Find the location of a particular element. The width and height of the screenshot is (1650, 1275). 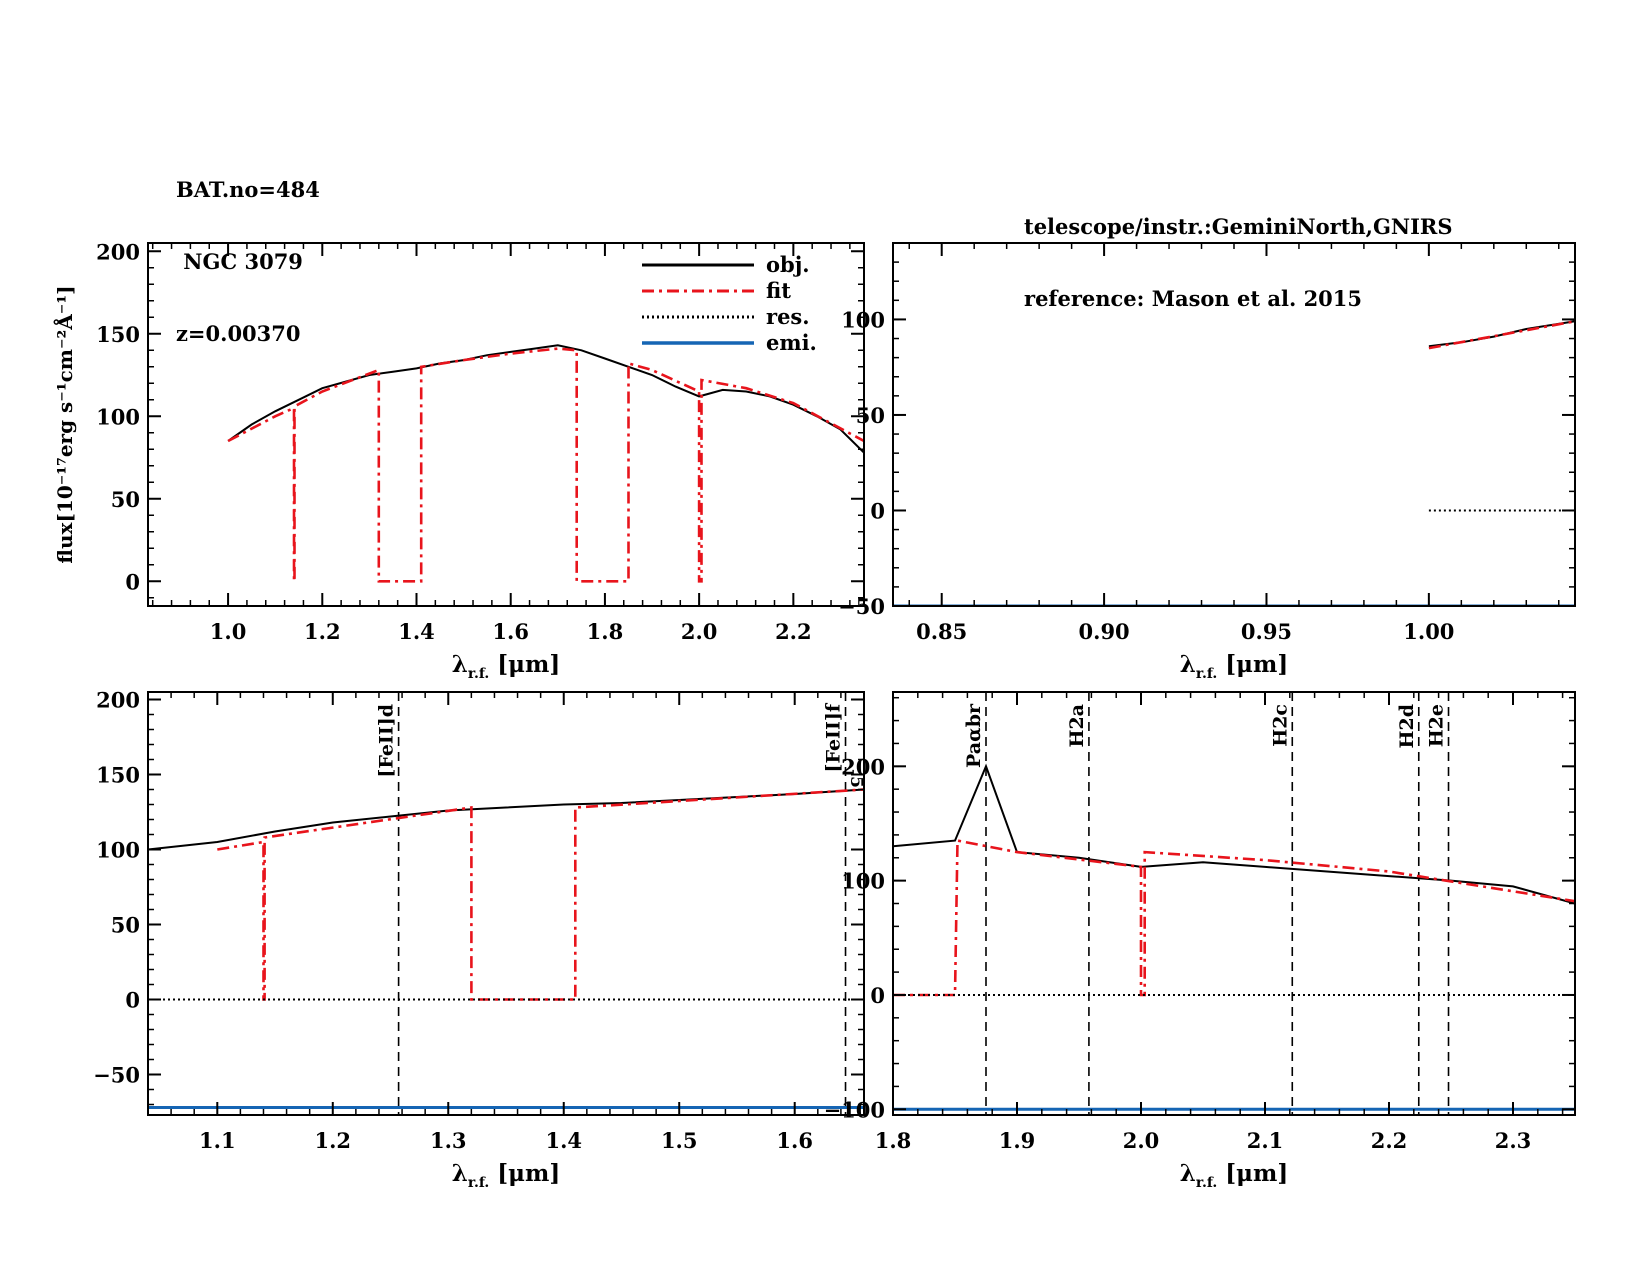

x-tick-label: 2.1 is located at coordinates (1265, 1140).